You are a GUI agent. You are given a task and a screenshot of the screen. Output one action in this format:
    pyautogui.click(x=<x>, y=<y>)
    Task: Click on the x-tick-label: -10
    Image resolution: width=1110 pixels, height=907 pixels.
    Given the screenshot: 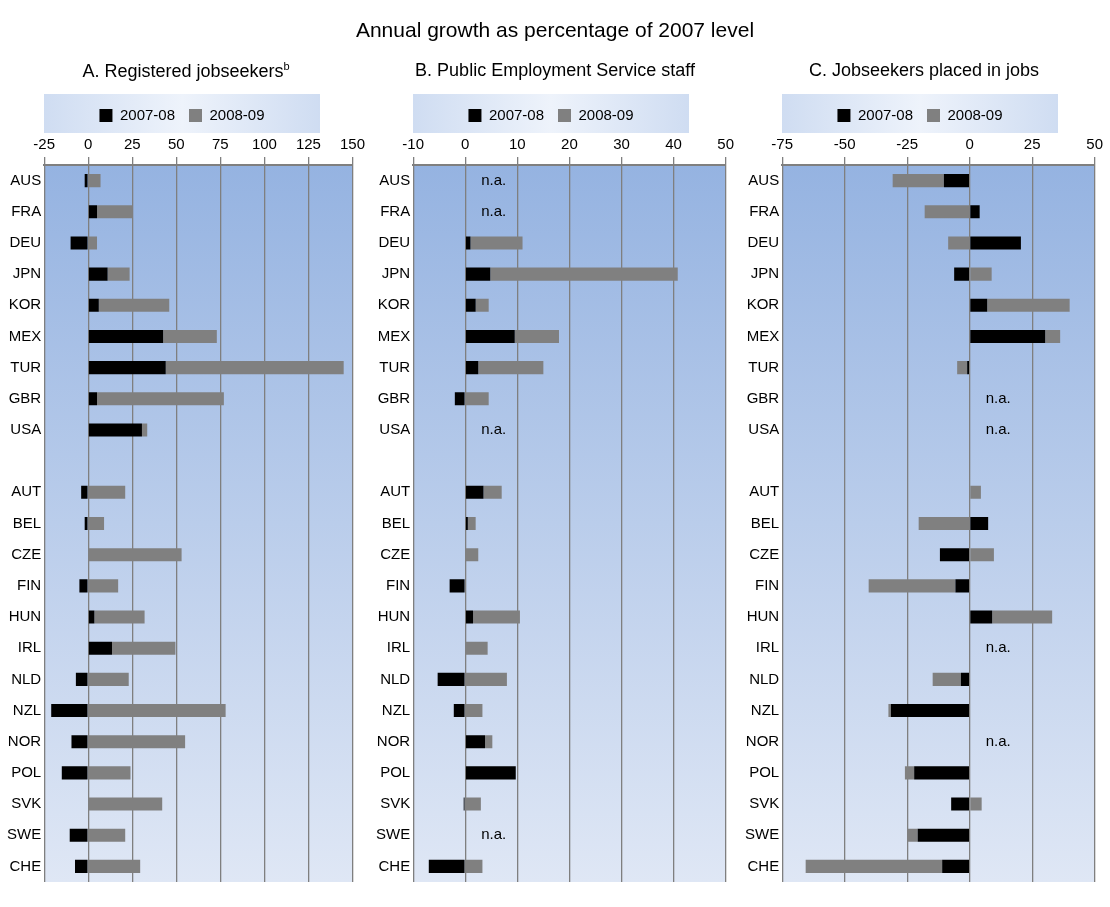 What is the action you would take?
    pyautogui.click(x=413, y=144)
    